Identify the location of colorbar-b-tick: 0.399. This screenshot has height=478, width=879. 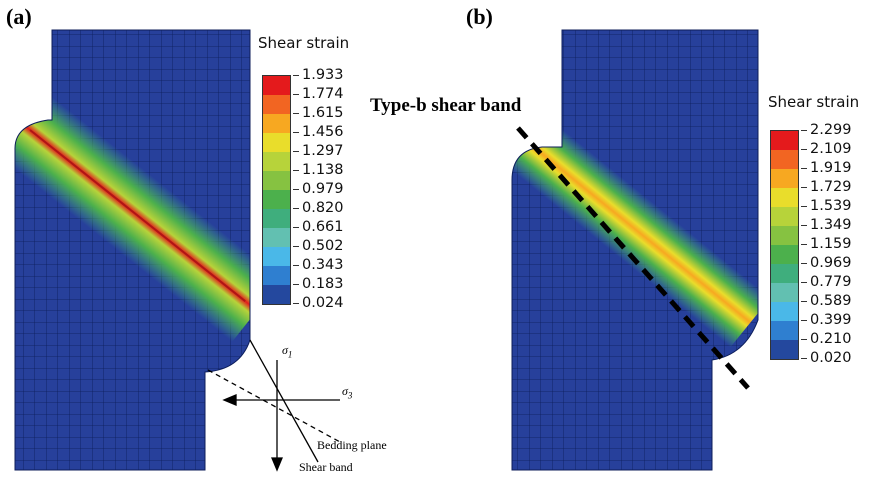
(826, 320).